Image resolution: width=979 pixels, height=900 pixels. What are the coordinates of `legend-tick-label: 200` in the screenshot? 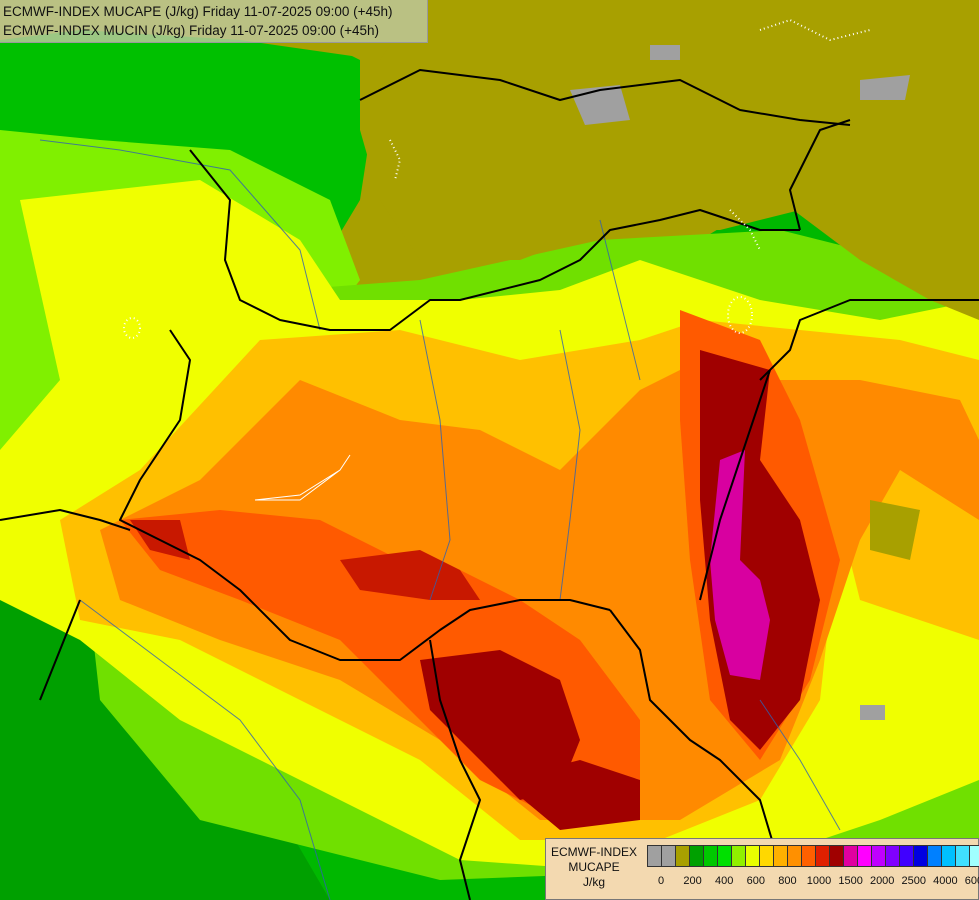 It's located at (692, 881).